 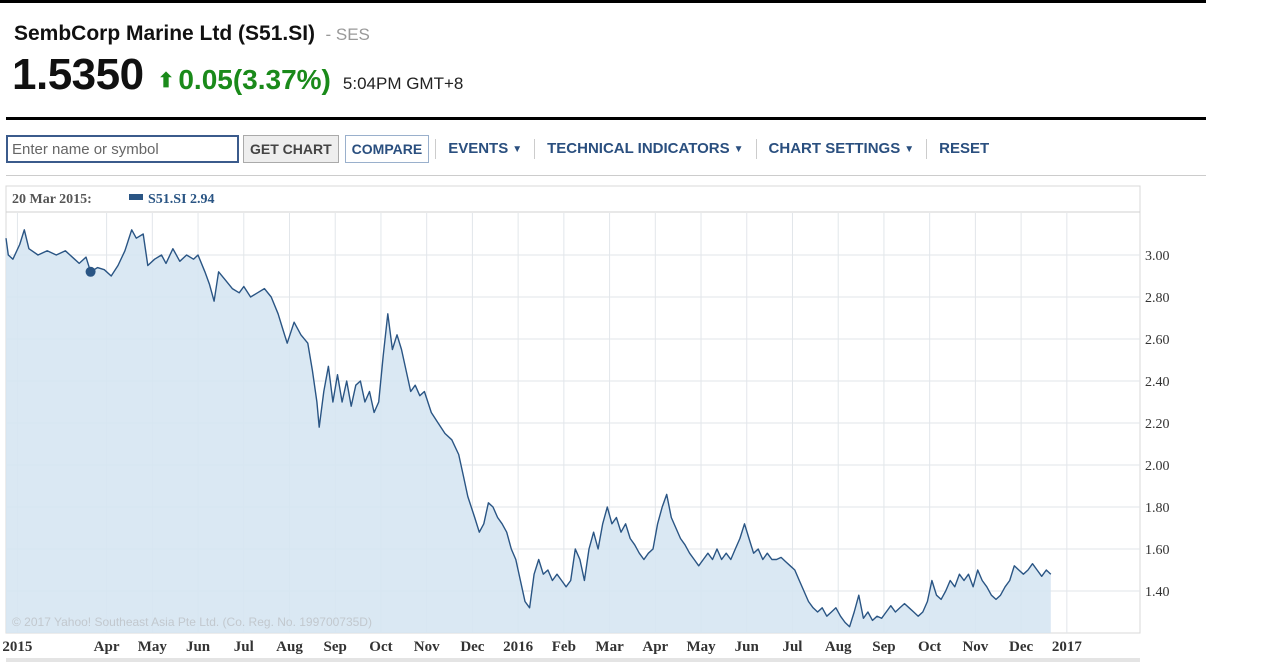 I want to click on y-tick-label: 2.60, so click(x=1157, y=340).